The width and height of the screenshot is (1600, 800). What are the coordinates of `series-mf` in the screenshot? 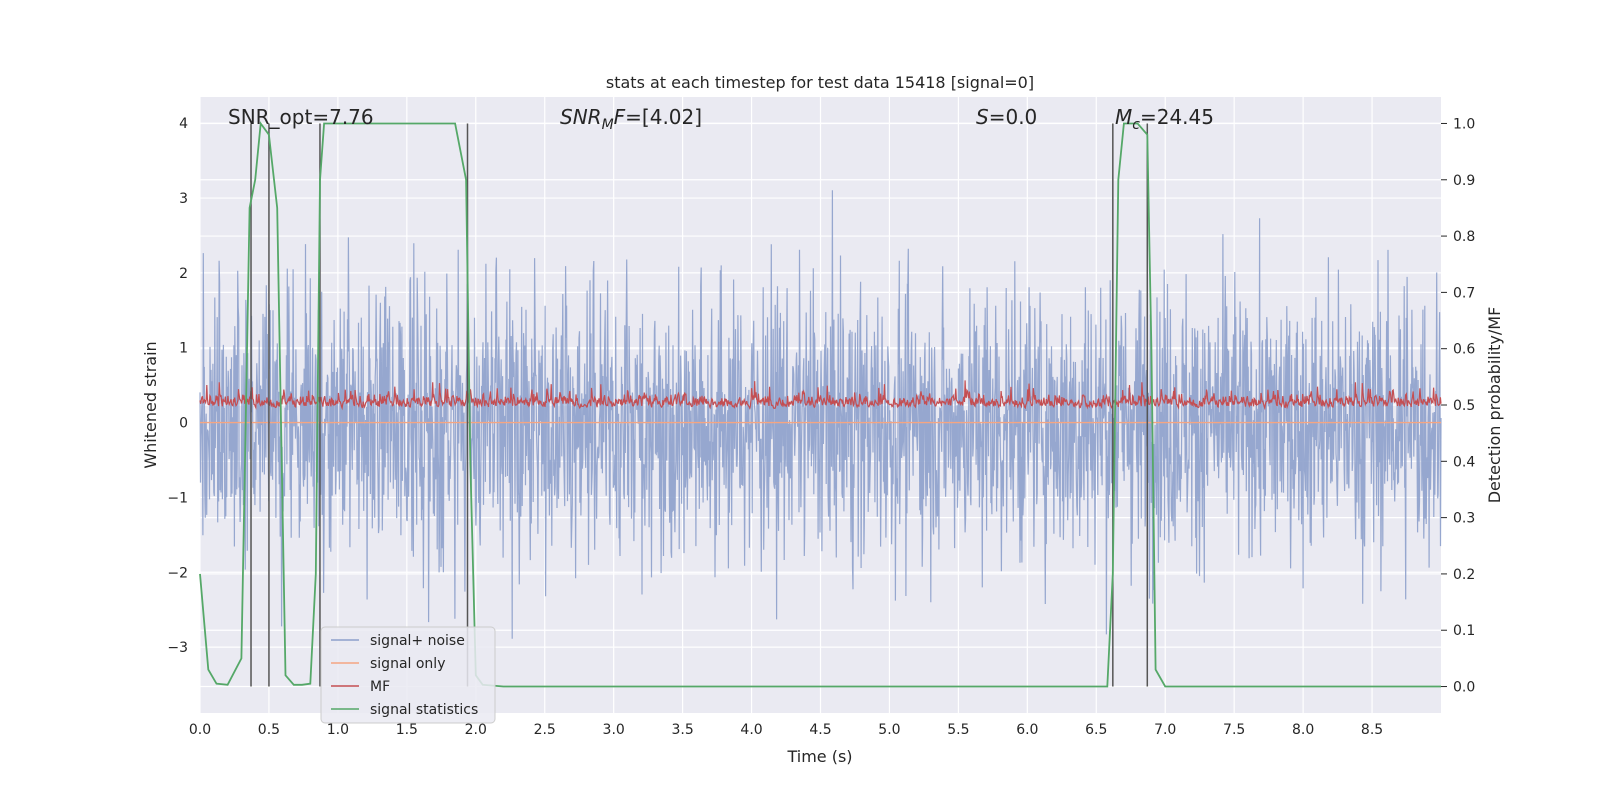 It's located at (820, 395).